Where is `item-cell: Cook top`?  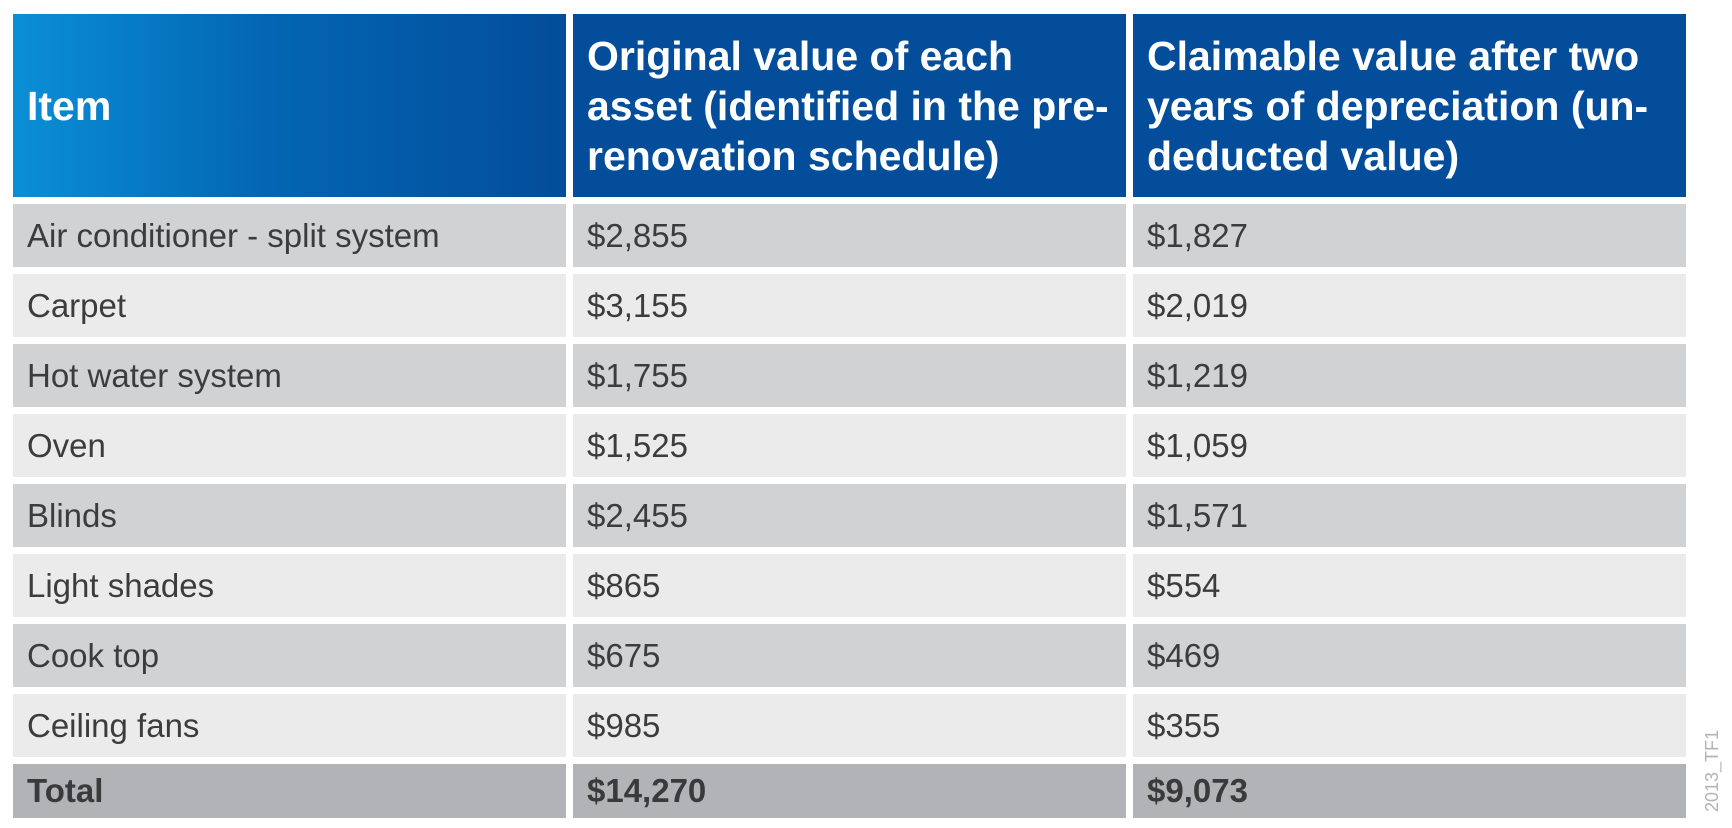
item-cell: Cook top is located at coordinates (289, 655).